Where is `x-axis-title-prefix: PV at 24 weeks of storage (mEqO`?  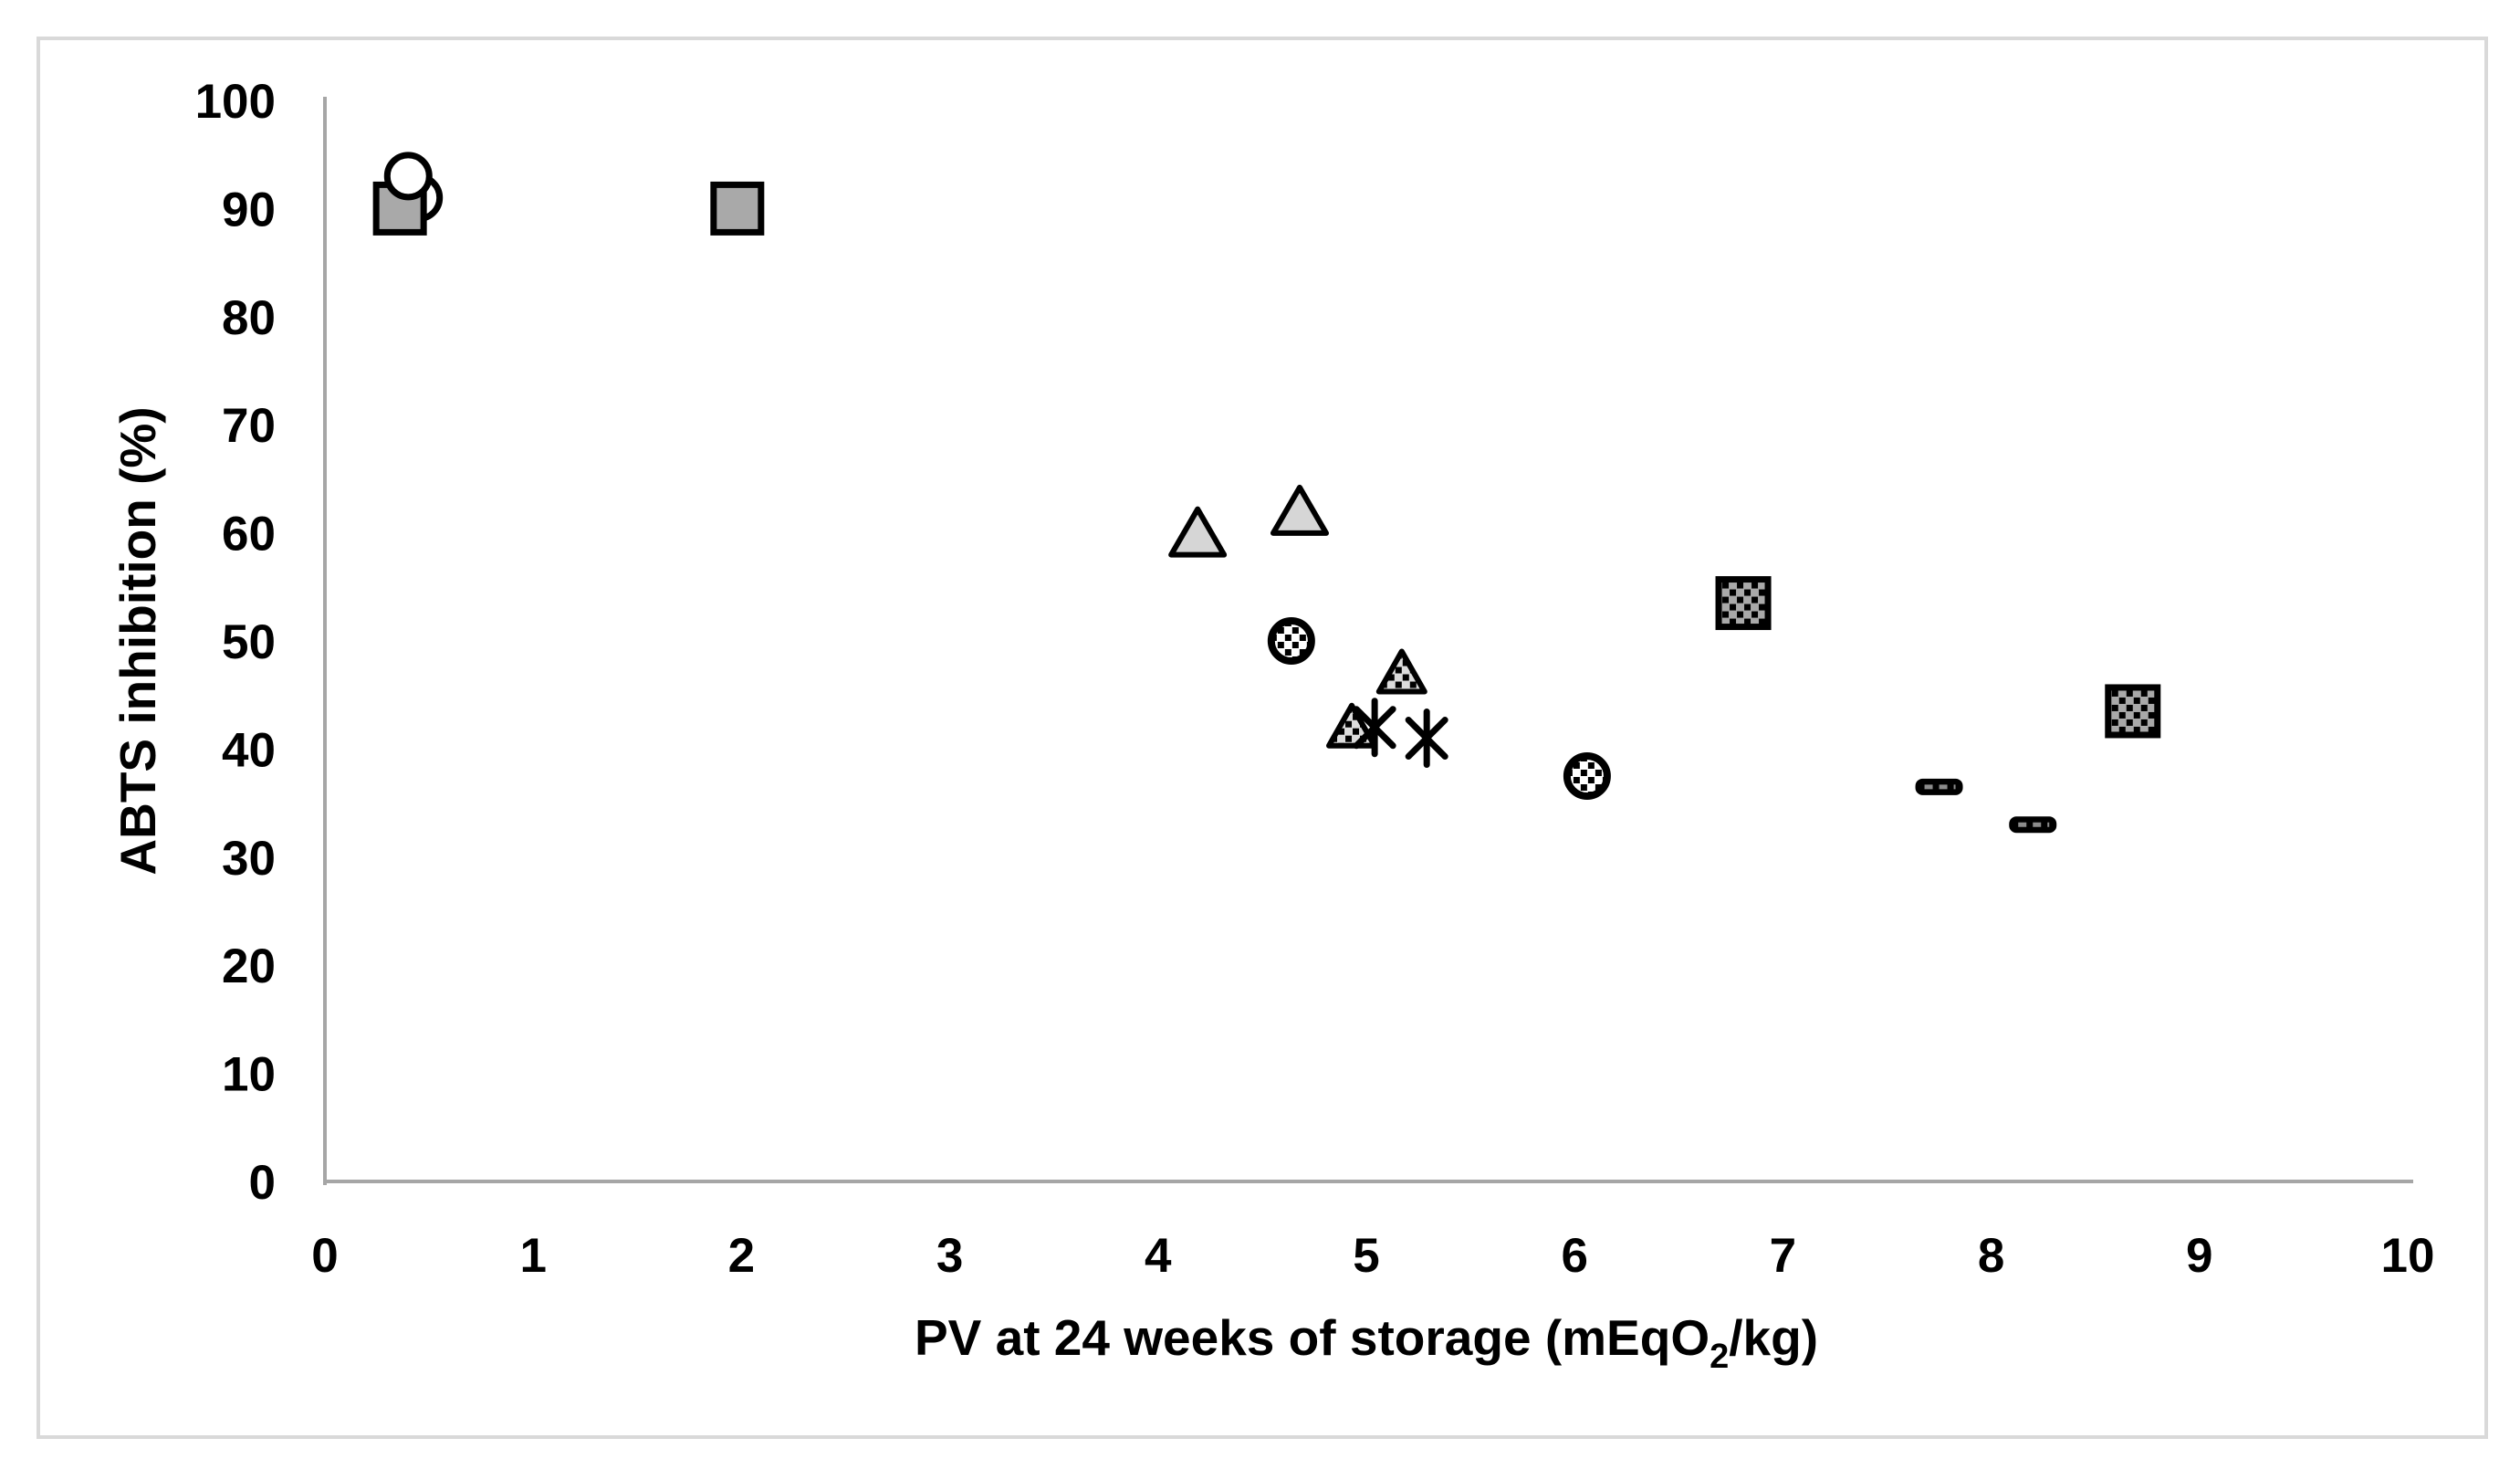 x-axis-title-prefix: PV at 24 weeks of storage (mEqO is located at coordinates (1312, 1338).